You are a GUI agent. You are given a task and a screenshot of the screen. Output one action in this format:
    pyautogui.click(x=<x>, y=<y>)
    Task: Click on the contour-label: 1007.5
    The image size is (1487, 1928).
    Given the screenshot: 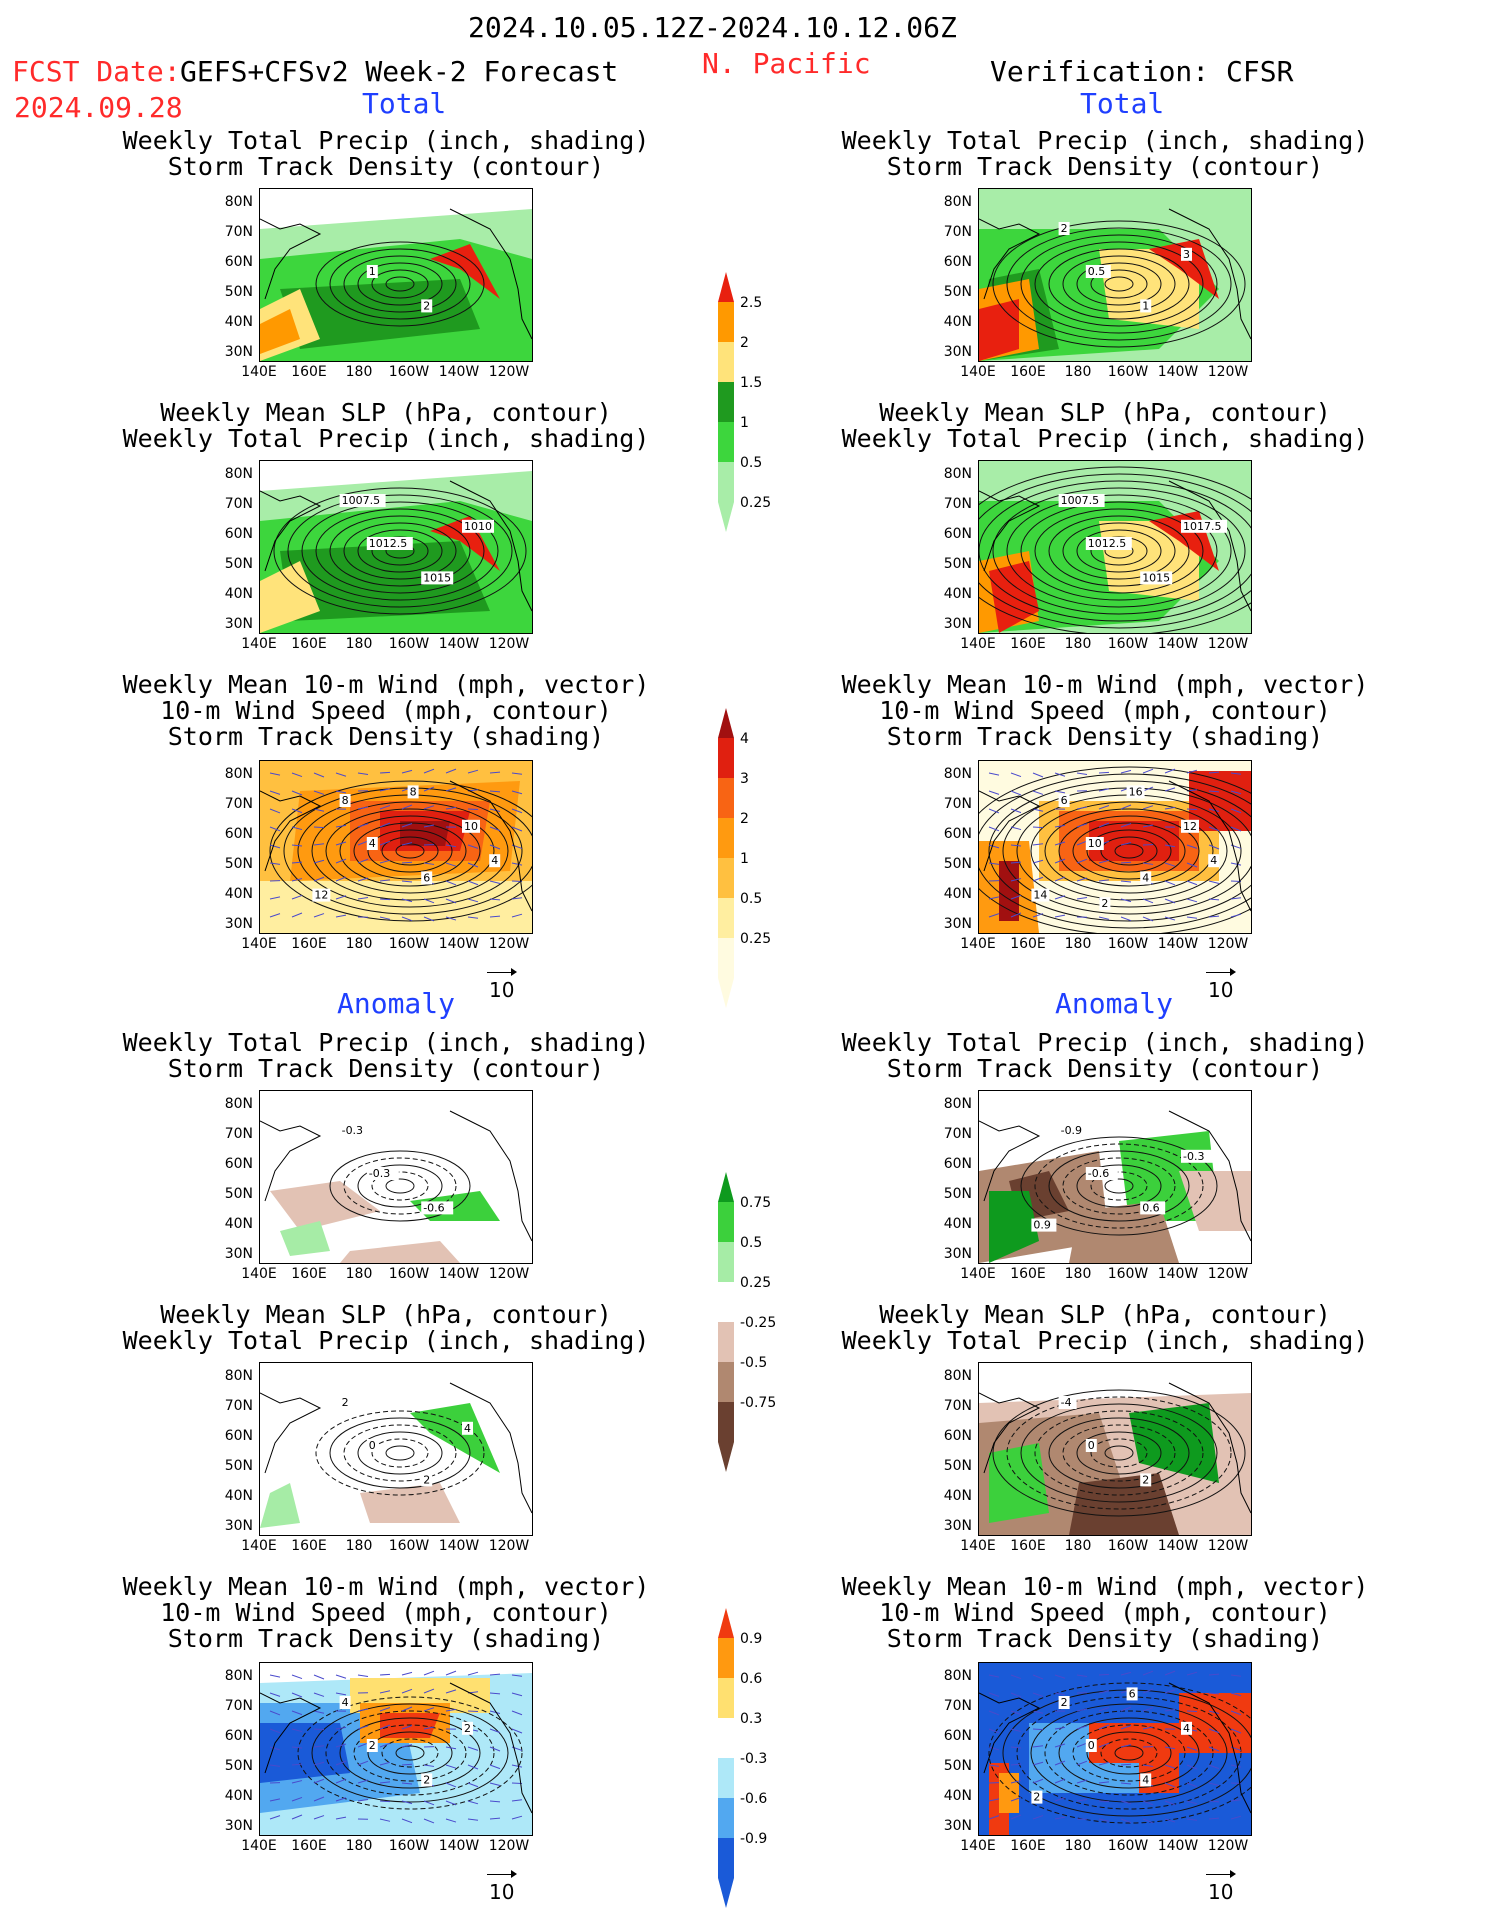 What is the action you would take?
    pyautogui.click(x=1080, y=500)
    